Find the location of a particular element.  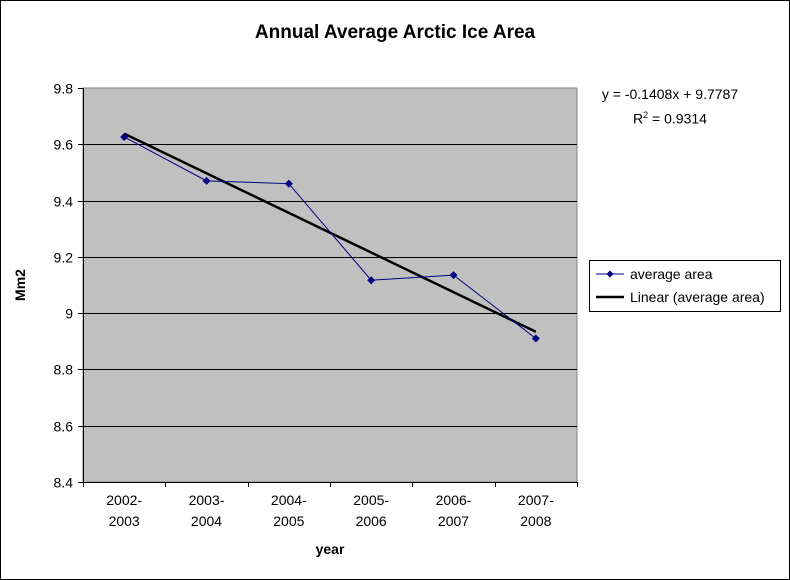

x-tick-label: 2007- 2008 is located at coordinates (536, 510).